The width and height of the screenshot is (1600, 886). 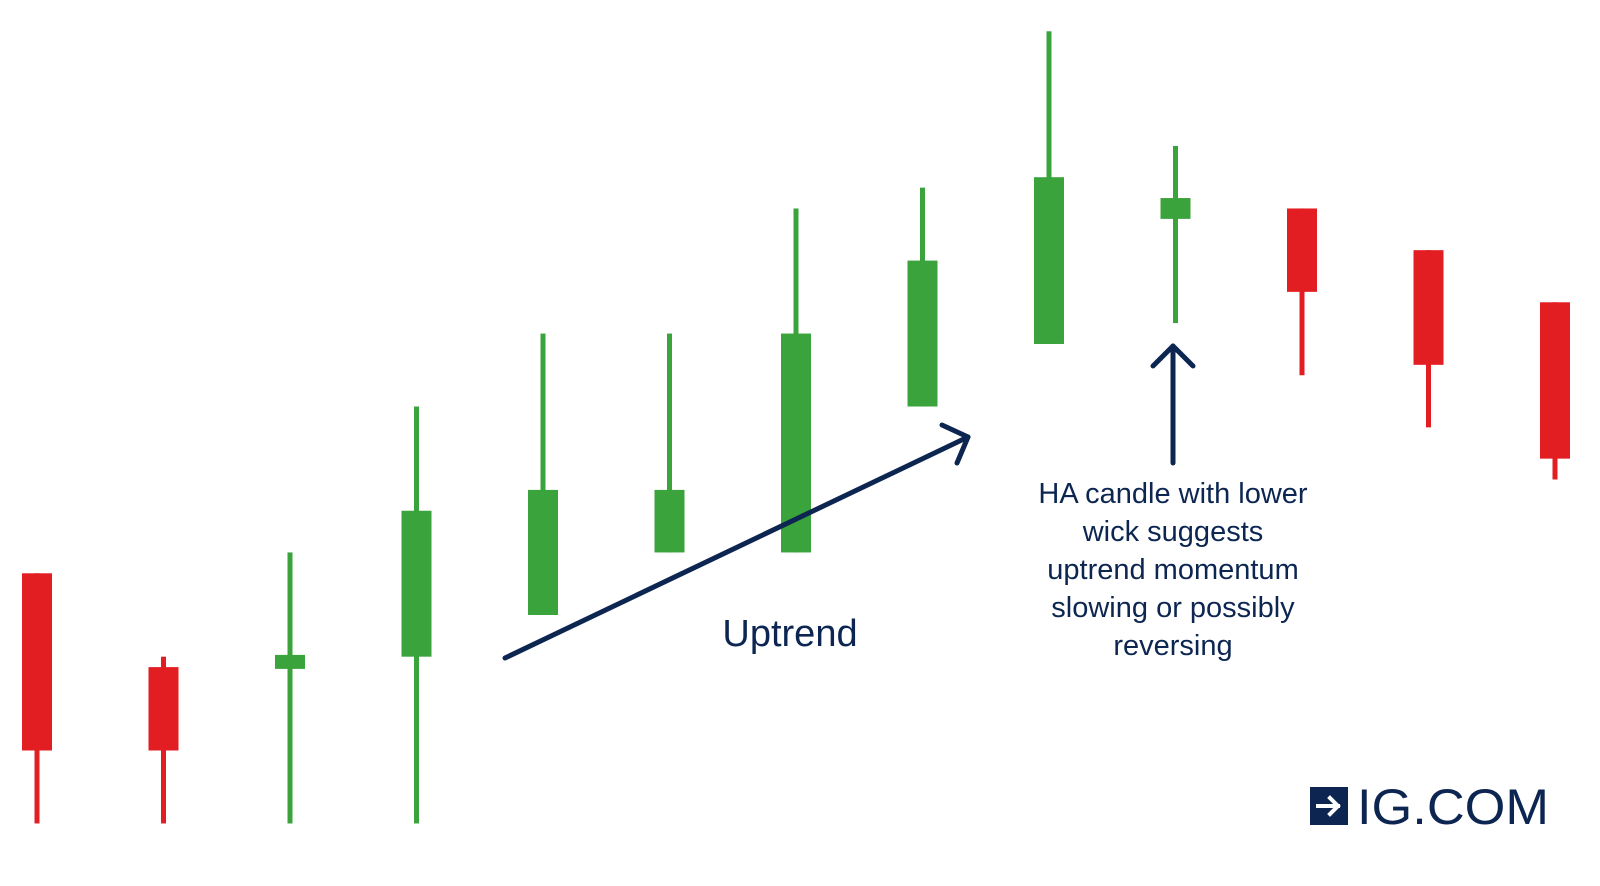 What do you see at coordinates (1329, 806) in the screenshot?
I see `arrow-right-icon` at bounding box center [1329, 806].